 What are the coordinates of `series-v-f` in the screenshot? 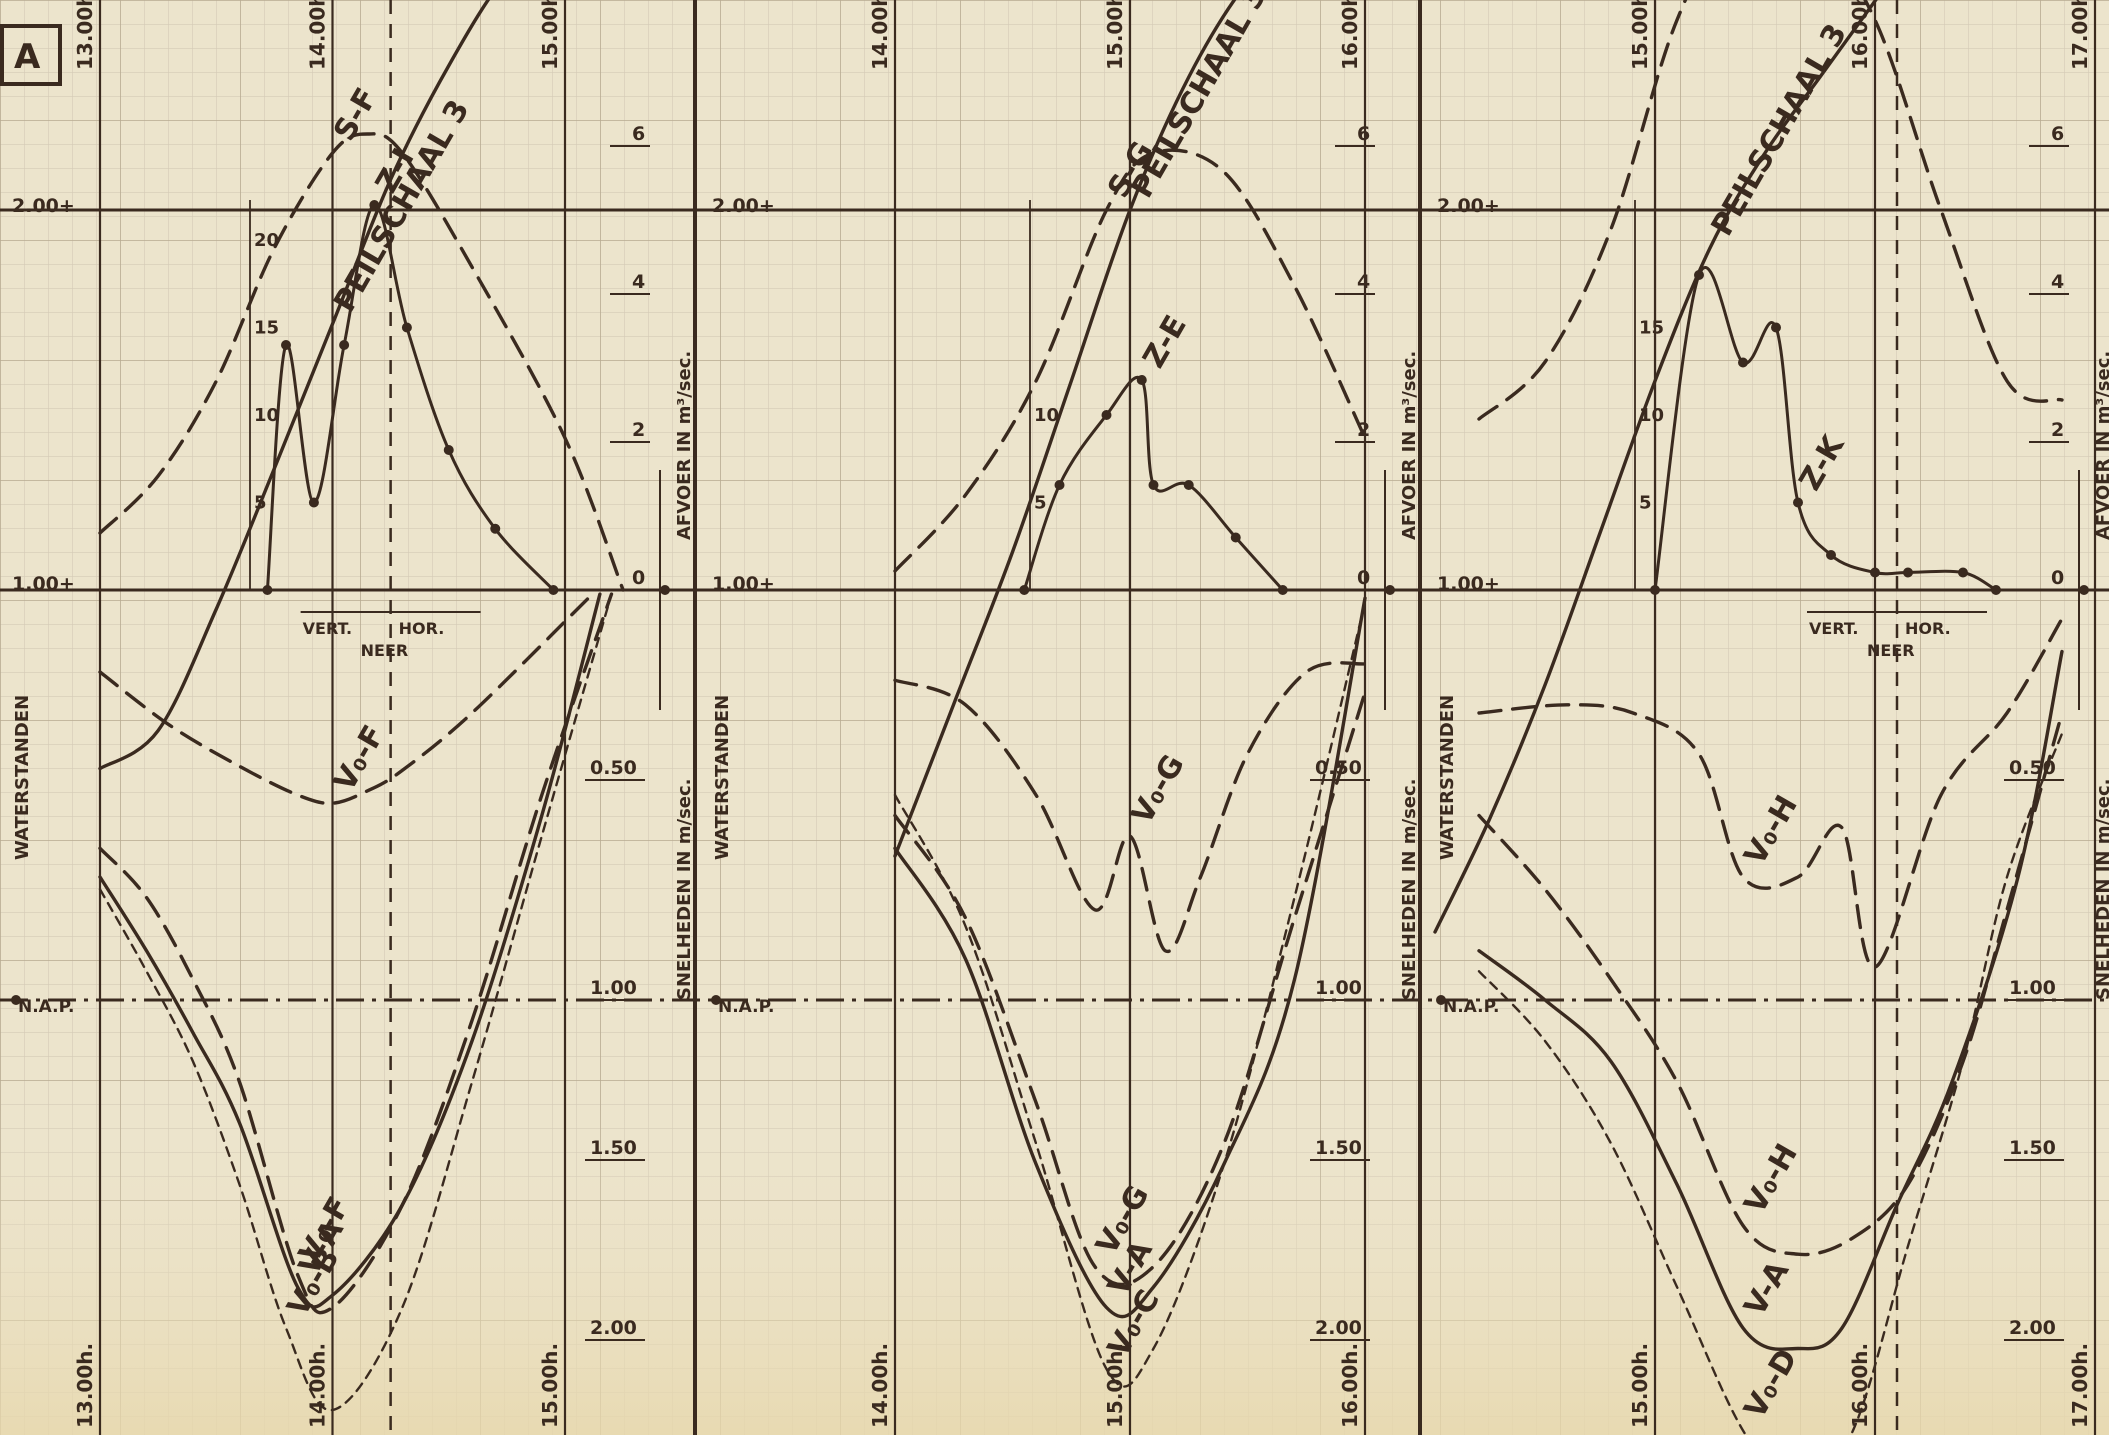 It's located at (344, 700).